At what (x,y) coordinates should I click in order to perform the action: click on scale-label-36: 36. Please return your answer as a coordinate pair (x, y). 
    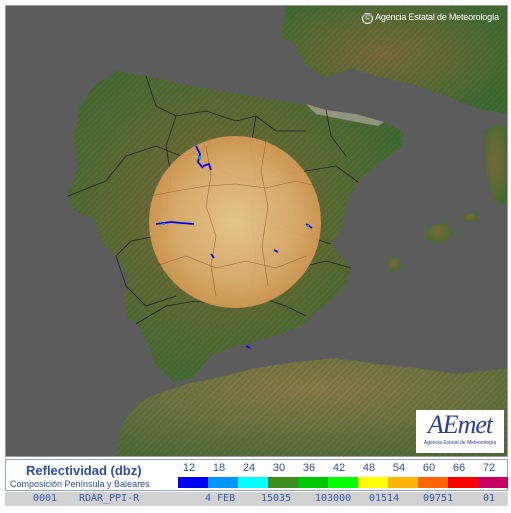
    Looking at the image, I should click on (309, 468).